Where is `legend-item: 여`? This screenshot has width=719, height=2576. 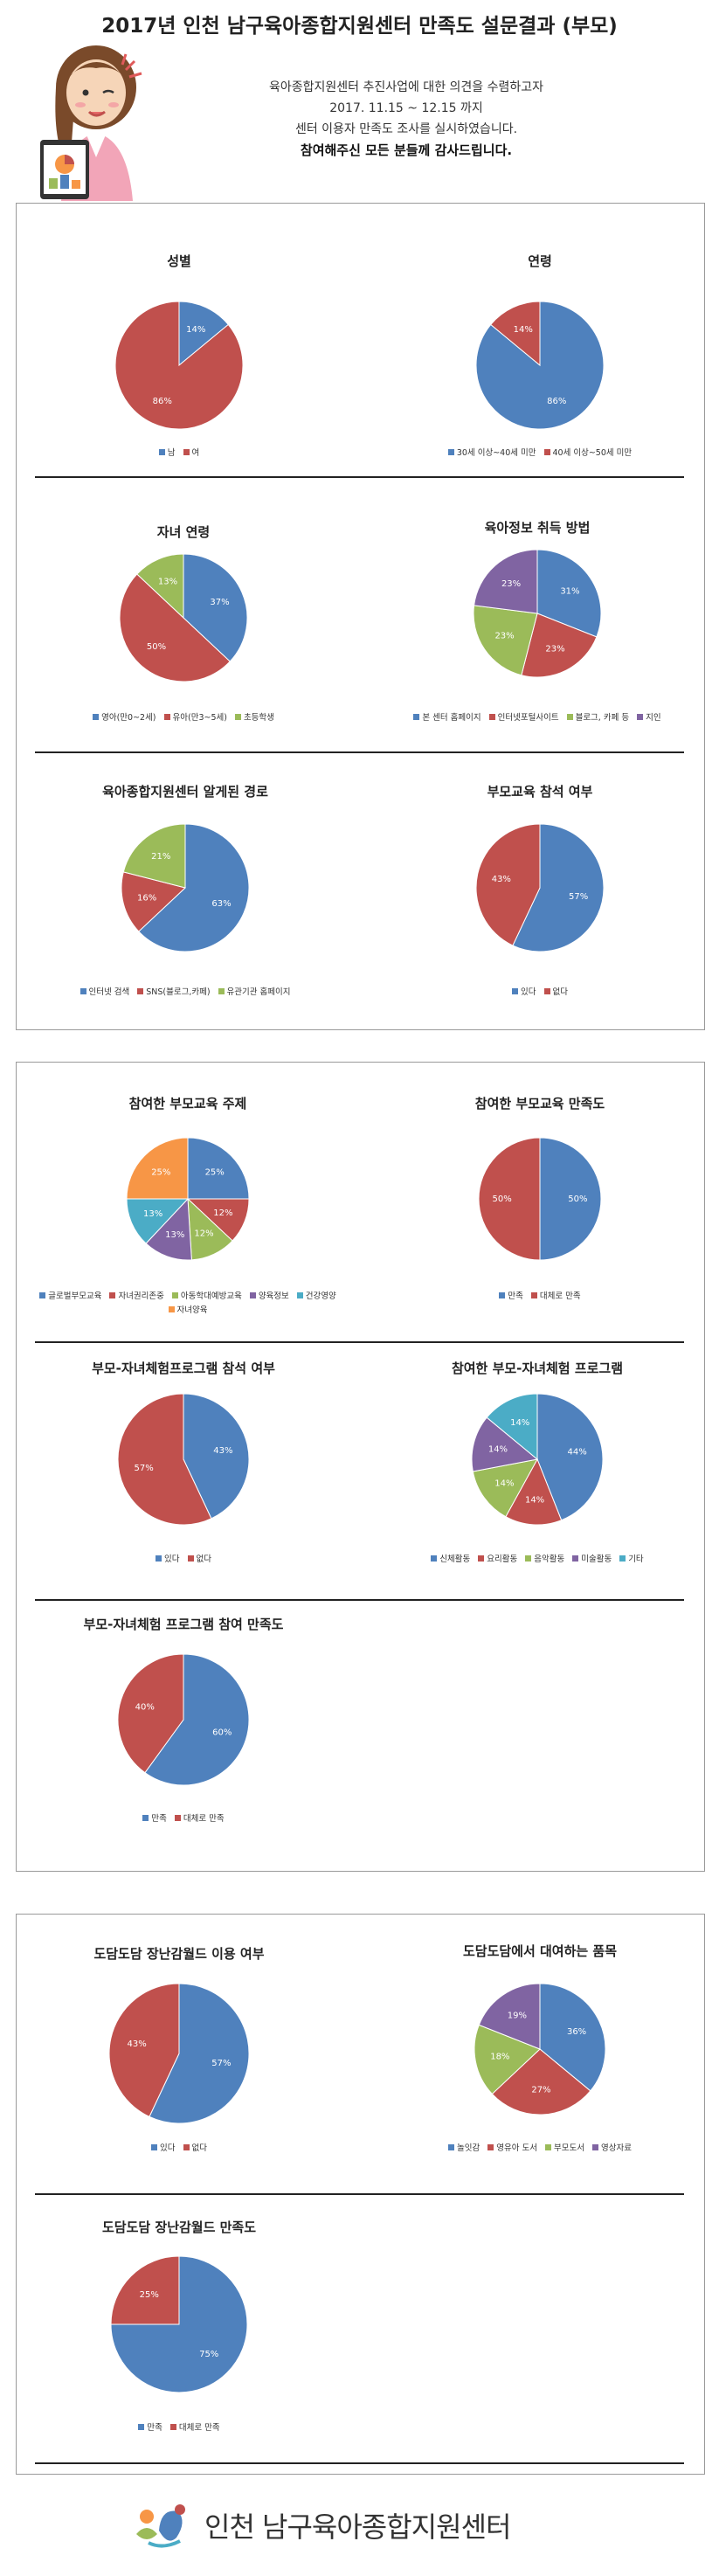
legend-item: 여 is located at coordinates (191, 452).